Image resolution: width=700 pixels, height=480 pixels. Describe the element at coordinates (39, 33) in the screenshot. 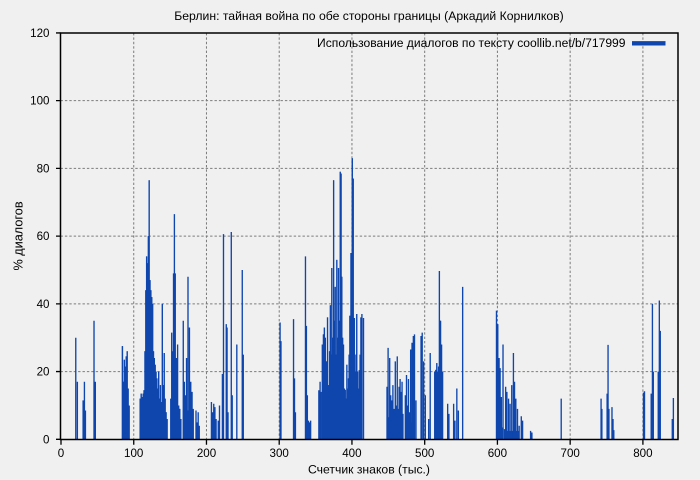

I see `svg-text: 120` at that location.